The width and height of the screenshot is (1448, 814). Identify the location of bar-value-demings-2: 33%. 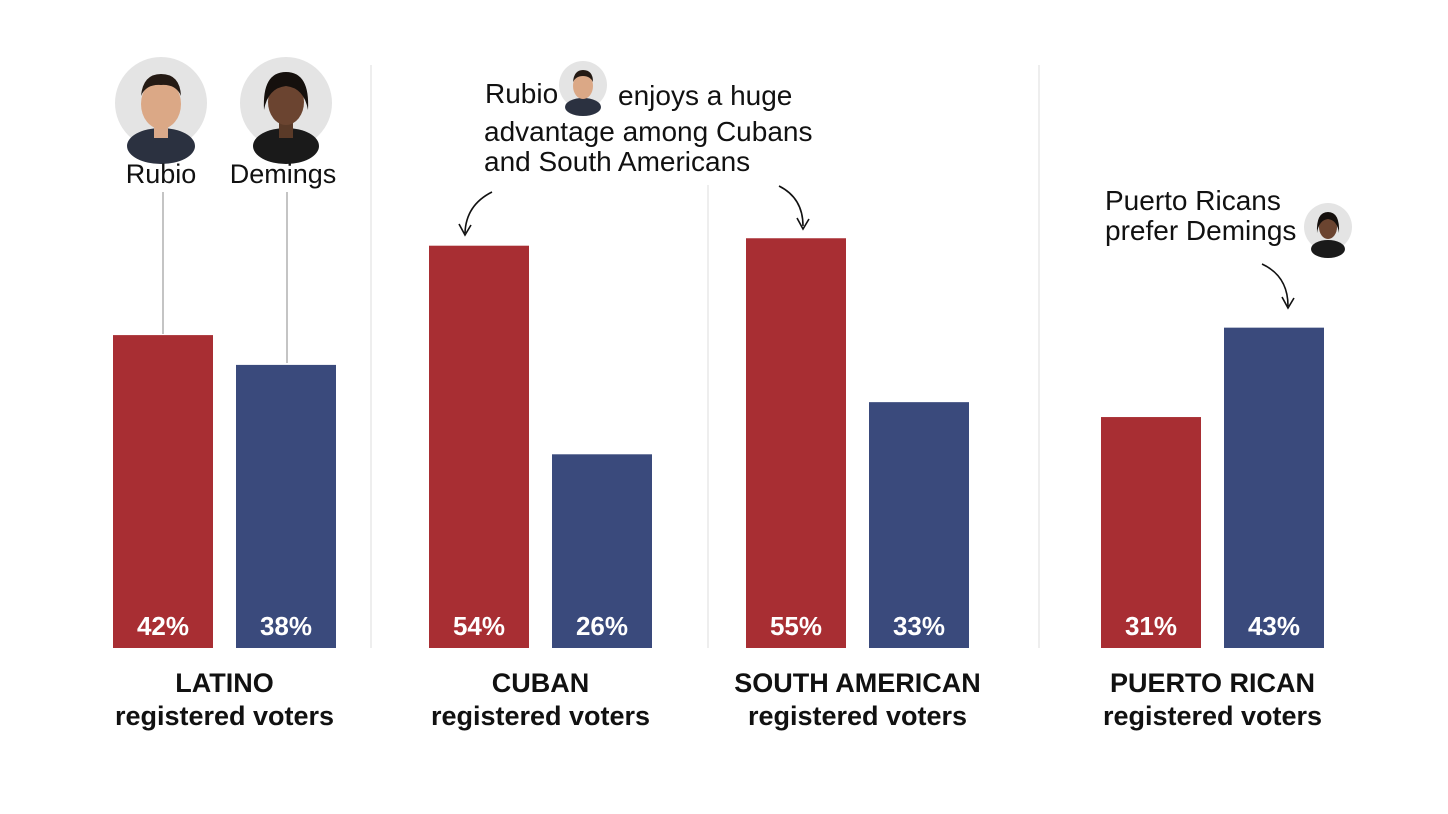
(919, 626).